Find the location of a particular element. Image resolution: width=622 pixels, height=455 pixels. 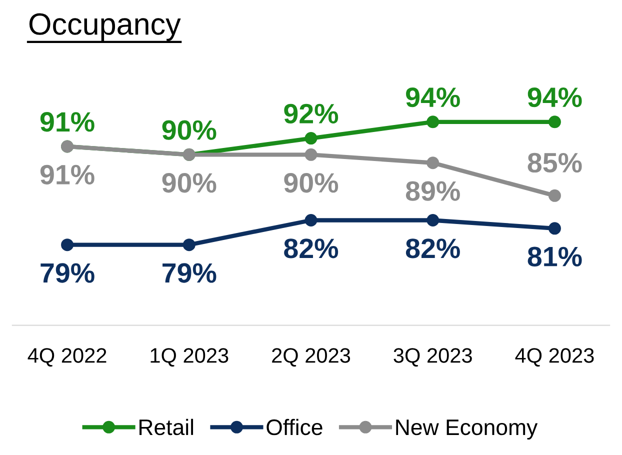

data-label: 89% is located at coordinates (433, 191).